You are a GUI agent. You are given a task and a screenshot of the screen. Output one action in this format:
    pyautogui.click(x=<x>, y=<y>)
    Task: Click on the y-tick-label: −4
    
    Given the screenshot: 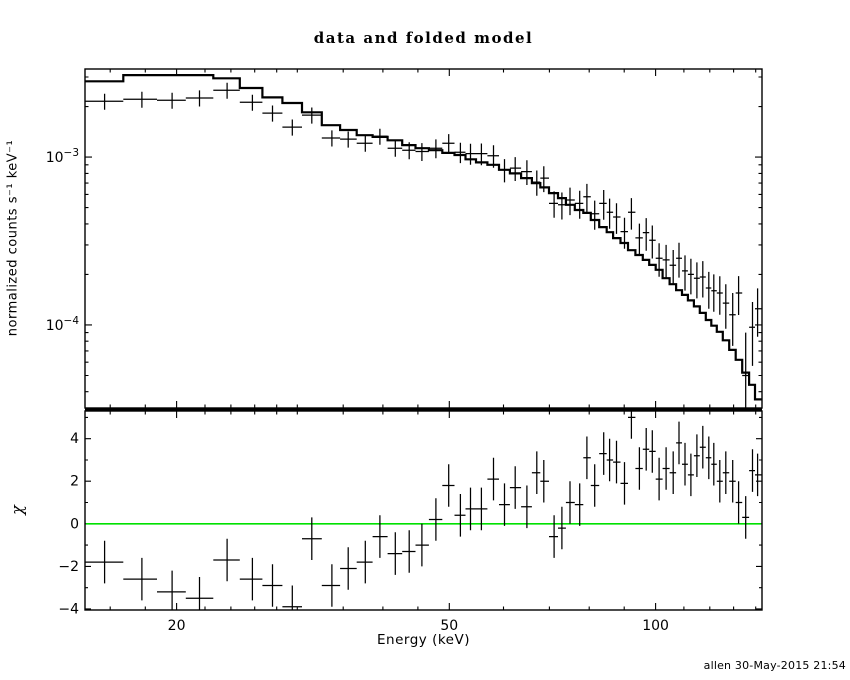 What is the action you would take?
    pyautogui.click(x=68, y=609)
    